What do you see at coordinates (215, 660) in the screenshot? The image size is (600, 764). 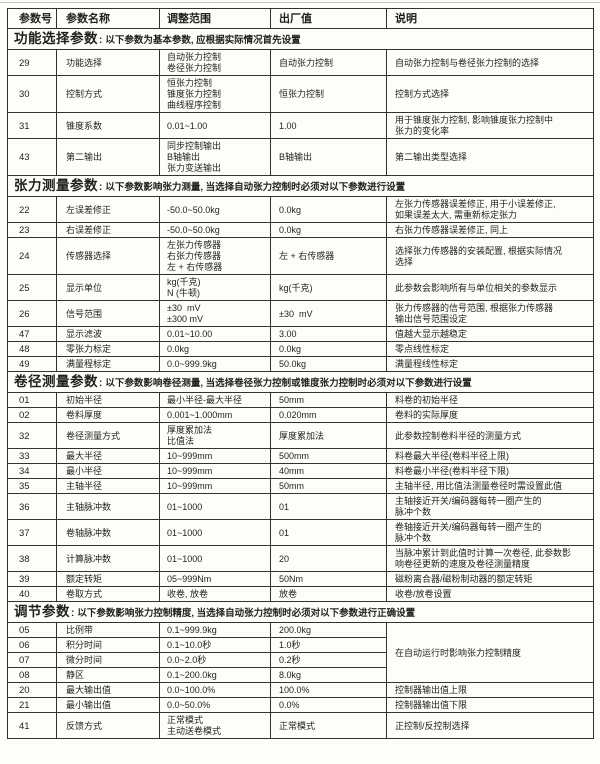 I see `range-cell: 0.0~2.0秒` at bounding box center [215, 660].